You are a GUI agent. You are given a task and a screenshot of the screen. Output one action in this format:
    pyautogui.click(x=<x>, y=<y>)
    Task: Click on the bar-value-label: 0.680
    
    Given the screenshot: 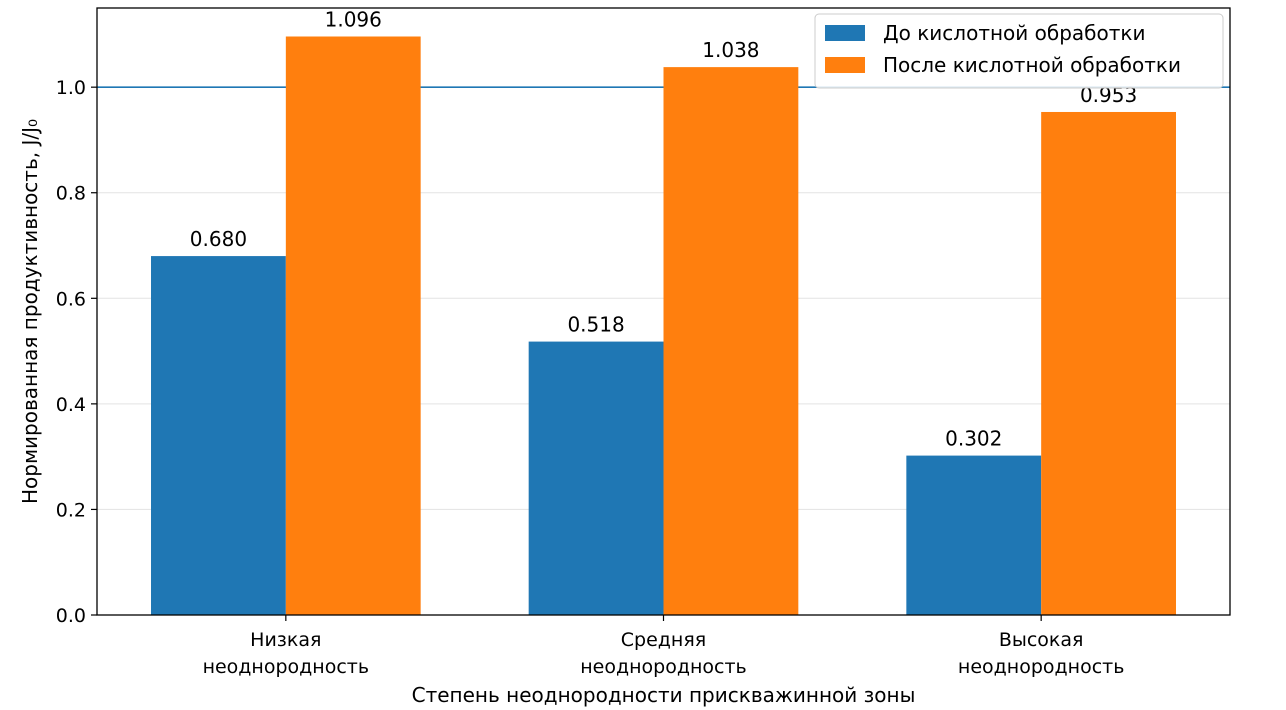 What is the action you would take?
    pyautogui.click(x=218, y=239)
    